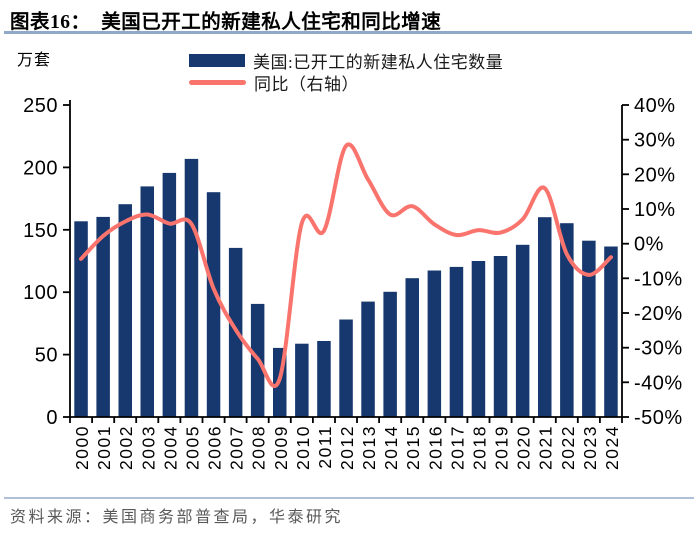  I want to click on year-label-2003: 2003, so click(148, 447).